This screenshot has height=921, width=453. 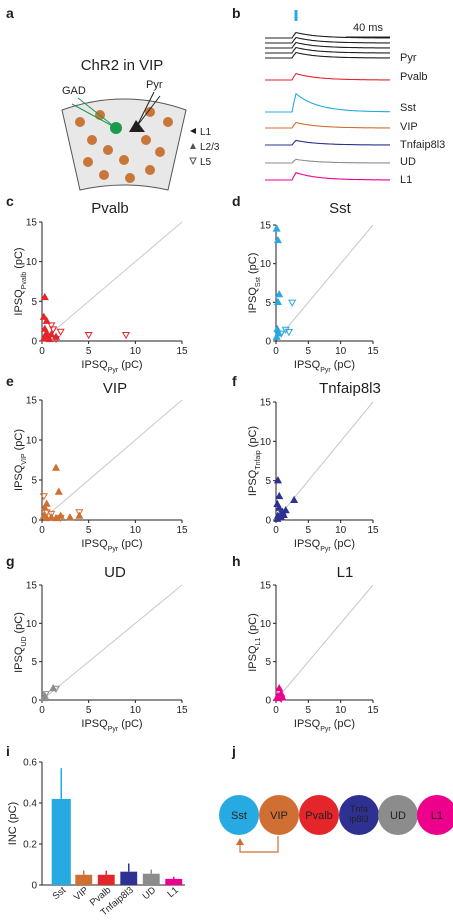 I want to click on trace-label: L1, so click(x=406, y=180).